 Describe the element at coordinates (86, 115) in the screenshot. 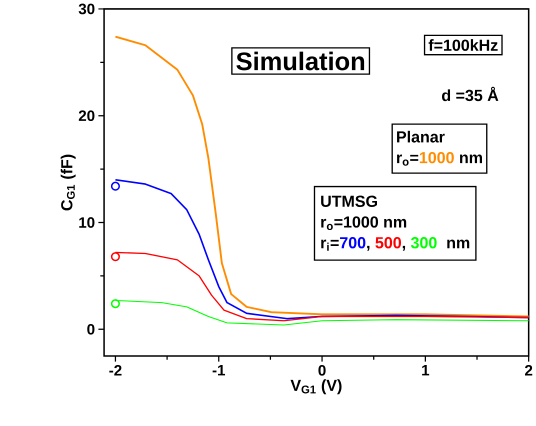

I see `y-tick-label: 20` at that location.